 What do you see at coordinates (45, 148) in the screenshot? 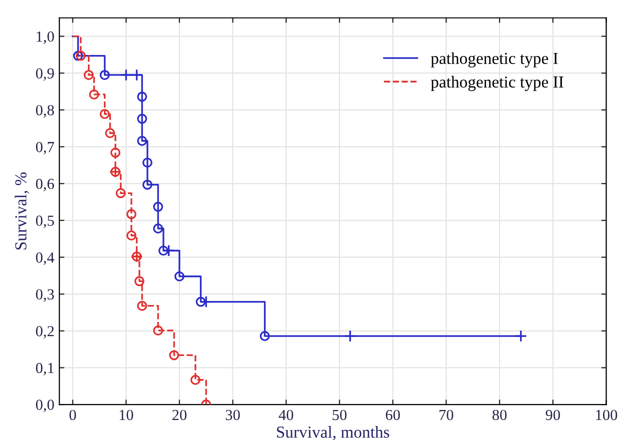
I see `y-tick-label: 0,7` at bounding box center [45, 148].